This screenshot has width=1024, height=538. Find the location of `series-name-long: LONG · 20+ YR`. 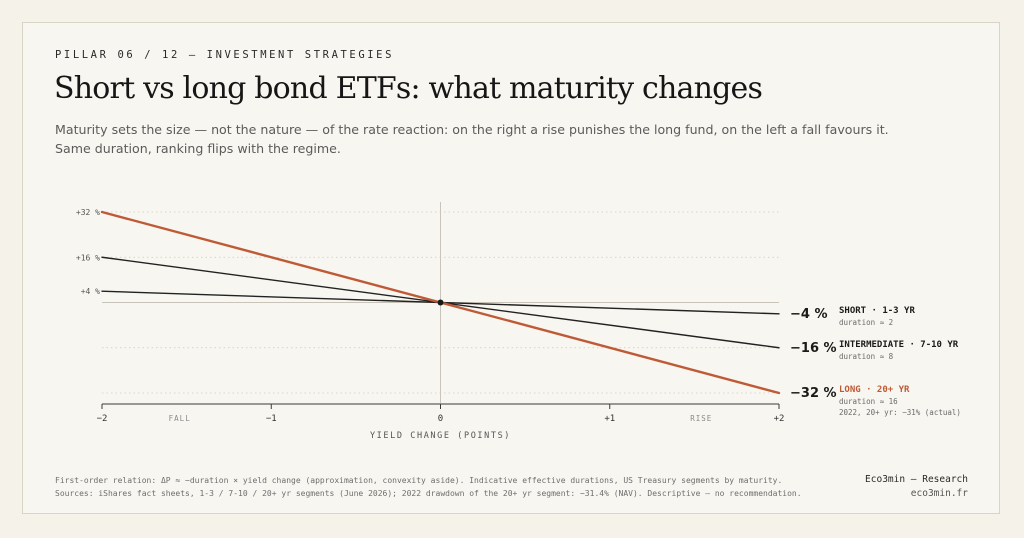

series-name-long: LONG · 20+ YR is located at coordinates (874, 390).